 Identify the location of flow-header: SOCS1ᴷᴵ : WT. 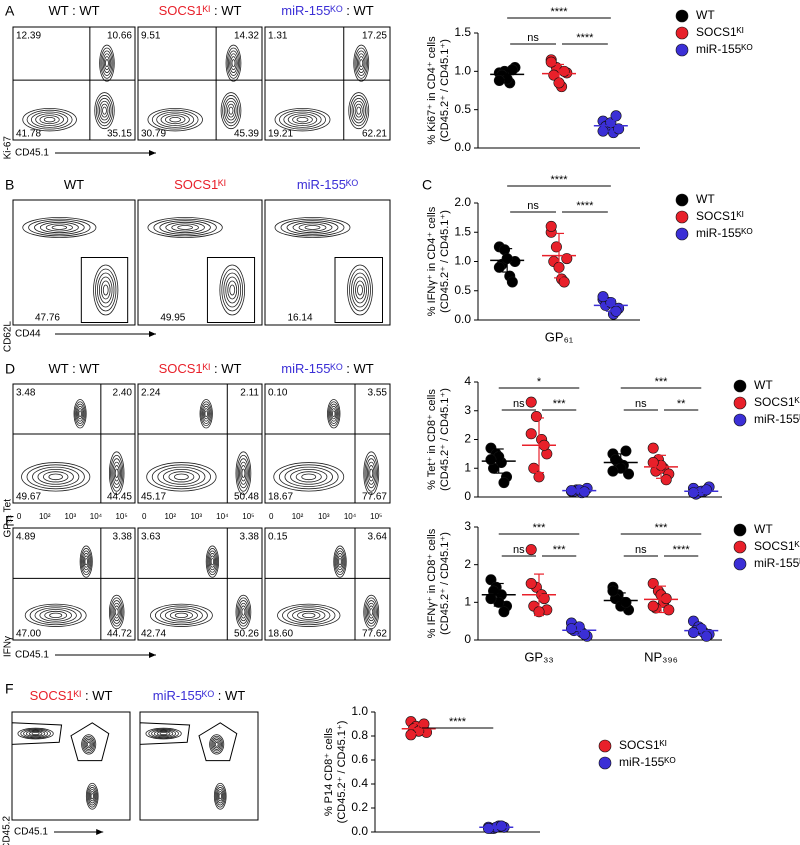
(200, 10).